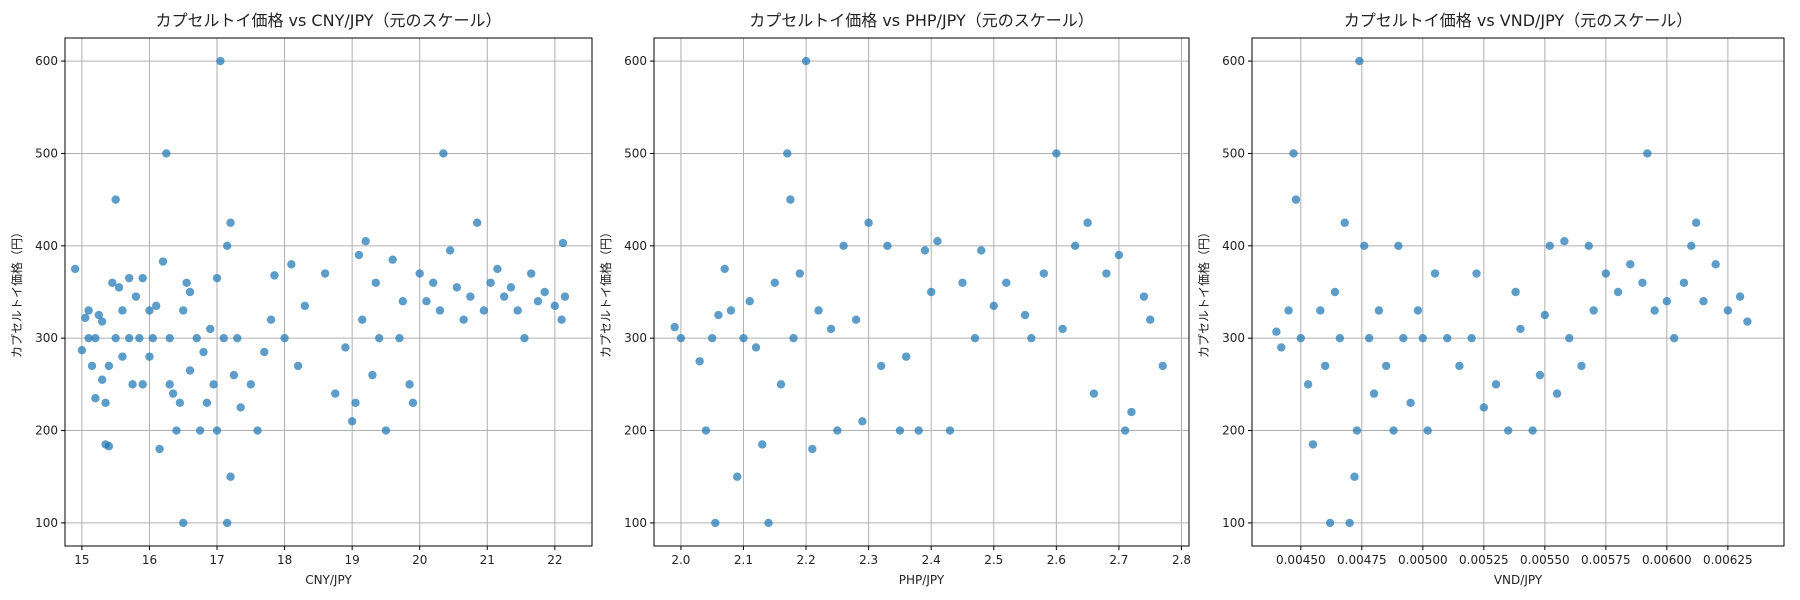 This screenshot has width=1800, height=600. I want to click on x-tick-label: 2.7, so click(1118, 560).